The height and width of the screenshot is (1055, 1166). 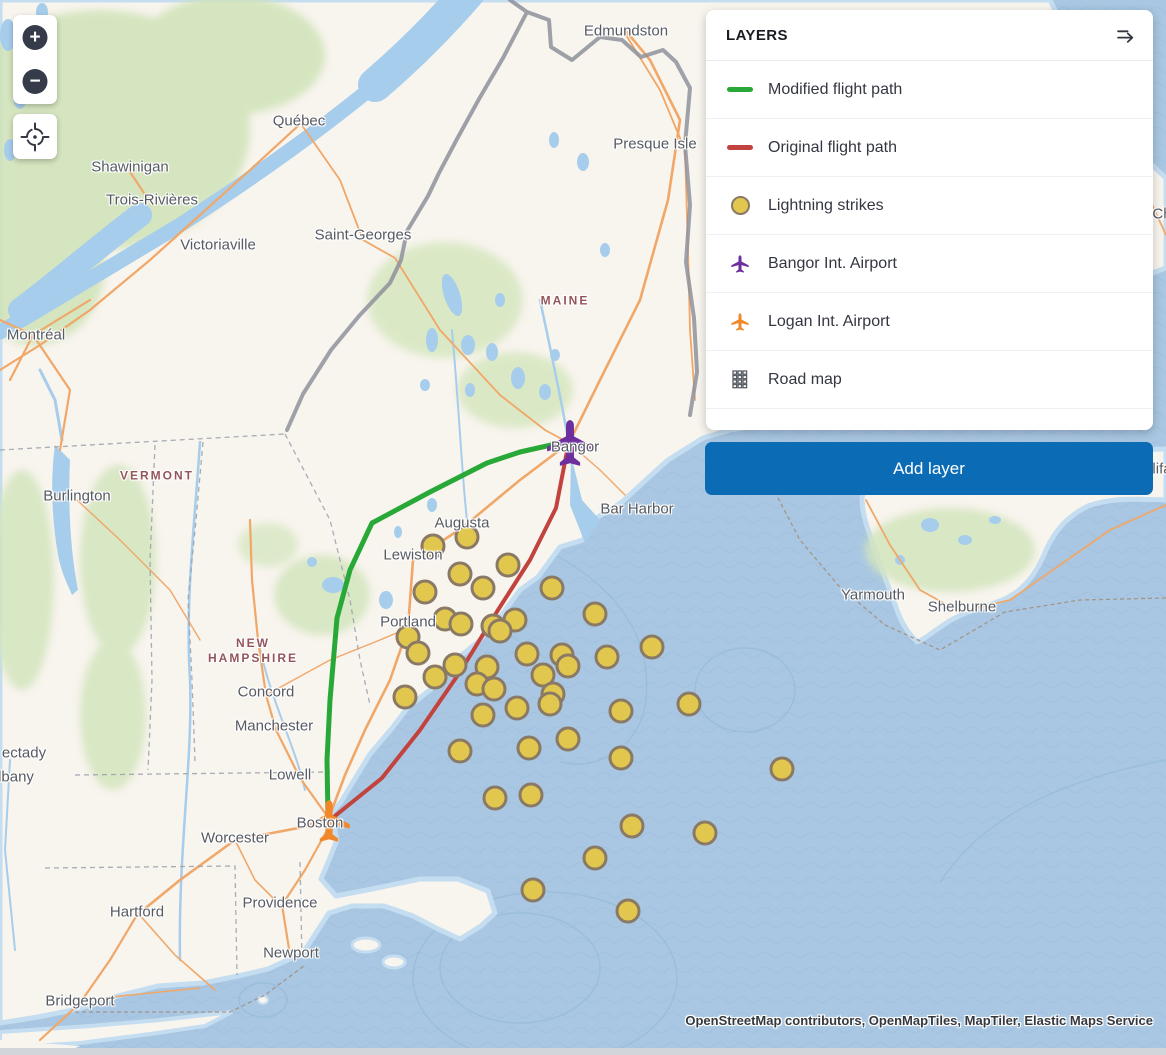 I want to click on locate-button, so click(x=35, y=137).